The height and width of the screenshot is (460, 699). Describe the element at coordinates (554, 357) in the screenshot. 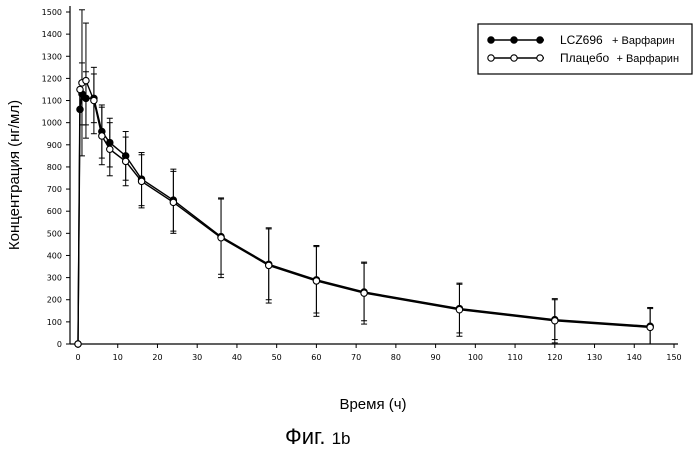

I see `x-tick-label: 120` at that location.